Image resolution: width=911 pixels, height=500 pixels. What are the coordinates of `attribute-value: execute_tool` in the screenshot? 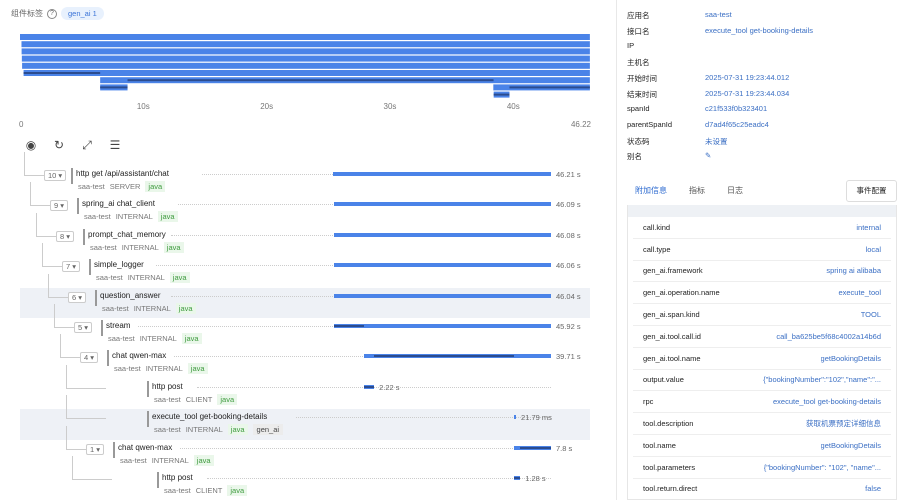 It's located at (859, 293).